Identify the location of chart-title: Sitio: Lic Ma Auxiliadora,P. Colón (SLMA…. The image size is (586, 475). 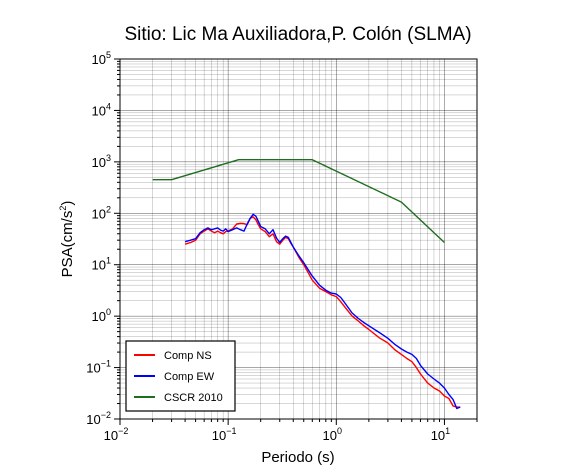
(297, 34).